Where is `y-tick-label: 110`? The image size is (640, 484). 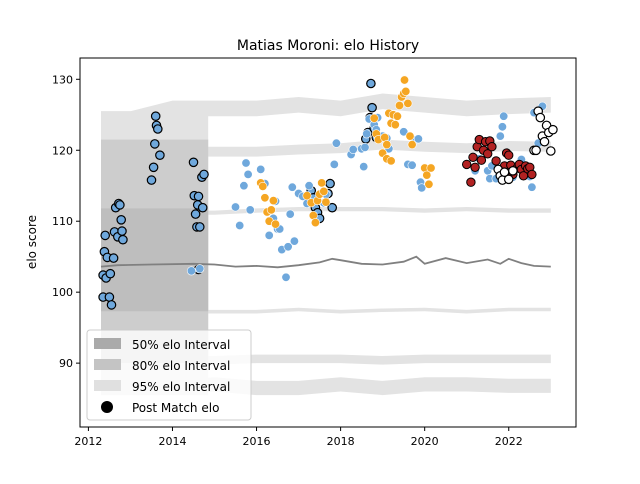 y-tick-label: 110 is located at coordinates (62, 221).